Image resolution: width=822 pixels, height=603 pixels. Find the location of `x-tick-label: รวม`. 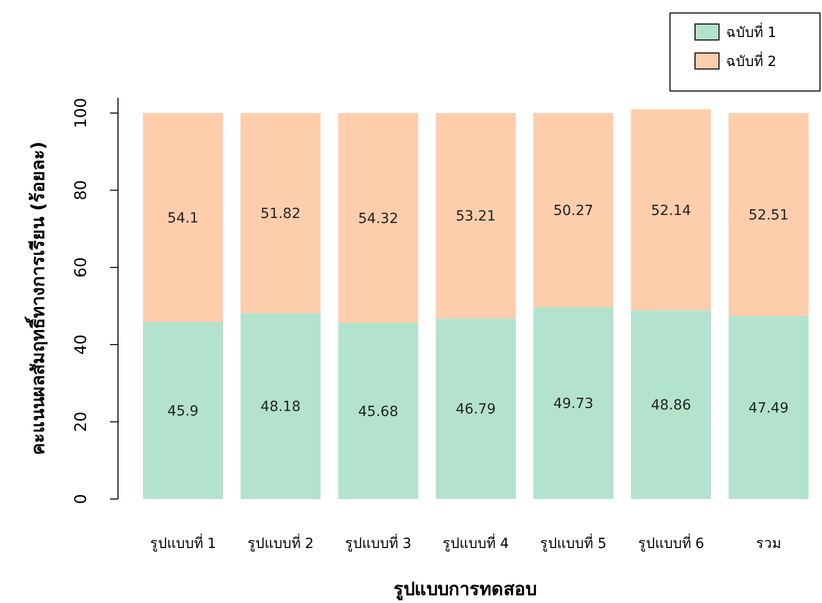

x-tick-label: รวม is located at coordinates (769, 544).